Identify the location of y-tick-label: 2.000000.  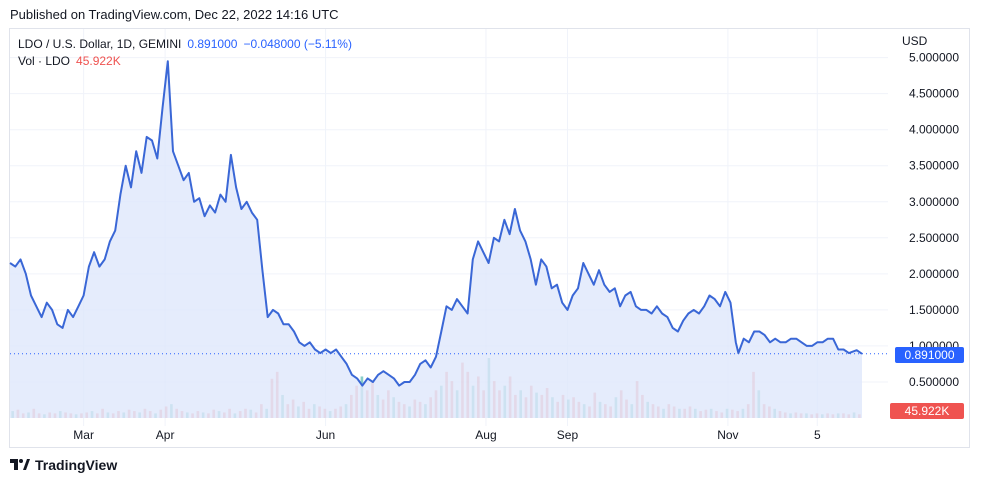
(934, 274).